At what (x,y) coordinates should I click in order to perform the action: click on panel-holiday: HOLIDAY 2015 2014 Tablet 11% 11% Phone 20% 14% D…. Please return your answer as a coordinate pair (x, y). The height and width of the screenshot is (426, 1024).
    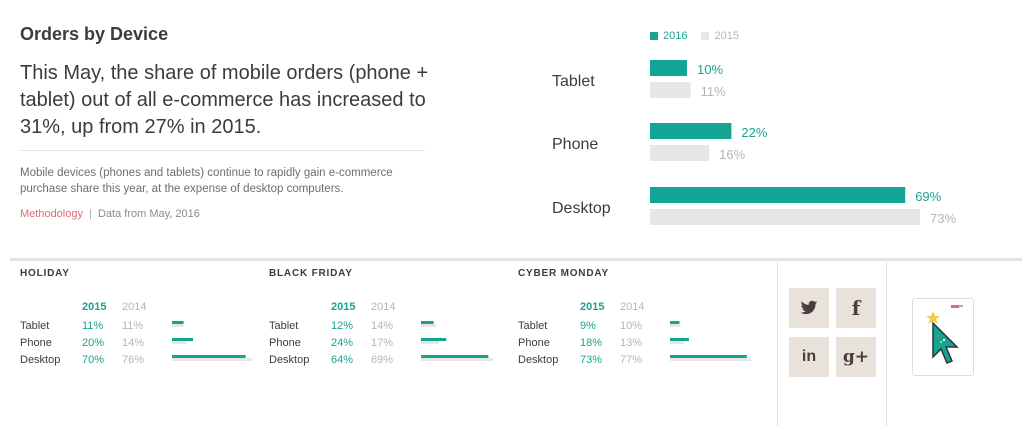
    Looking at the image, I should click on (140, 328).